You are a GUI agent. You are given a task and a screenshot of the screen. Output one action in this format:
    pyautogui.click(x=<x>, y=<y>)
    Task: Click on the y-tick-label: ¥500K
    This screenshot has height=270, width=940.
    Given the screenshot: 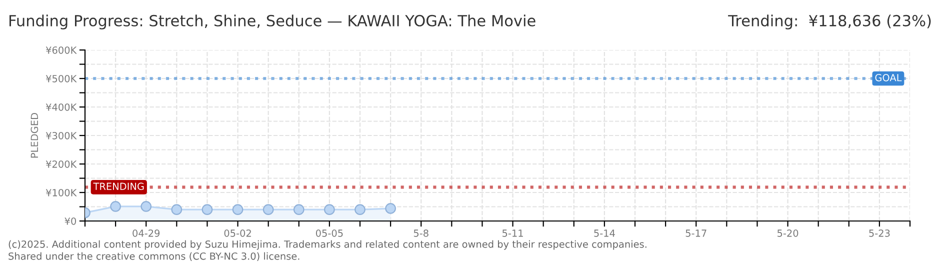 What is the action you would take?
    pyautogui.click(x=61, y=78)
    